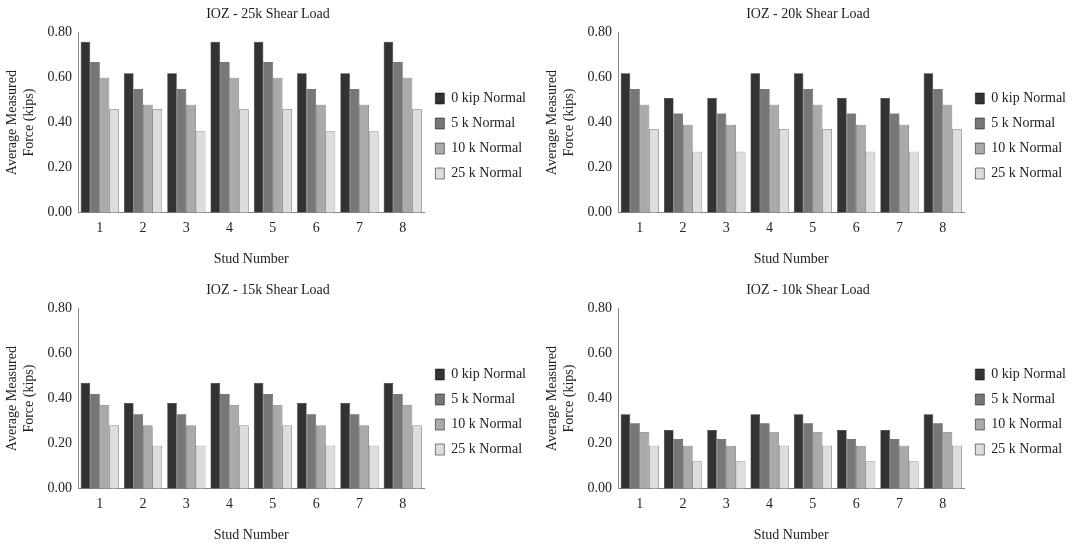 The height and width of the screenshot is (553, 1081). Describe the element at coordinates (268, 14) in the screenshot. I see `chart-title: IOZ - 25k Shear Load` at that location.